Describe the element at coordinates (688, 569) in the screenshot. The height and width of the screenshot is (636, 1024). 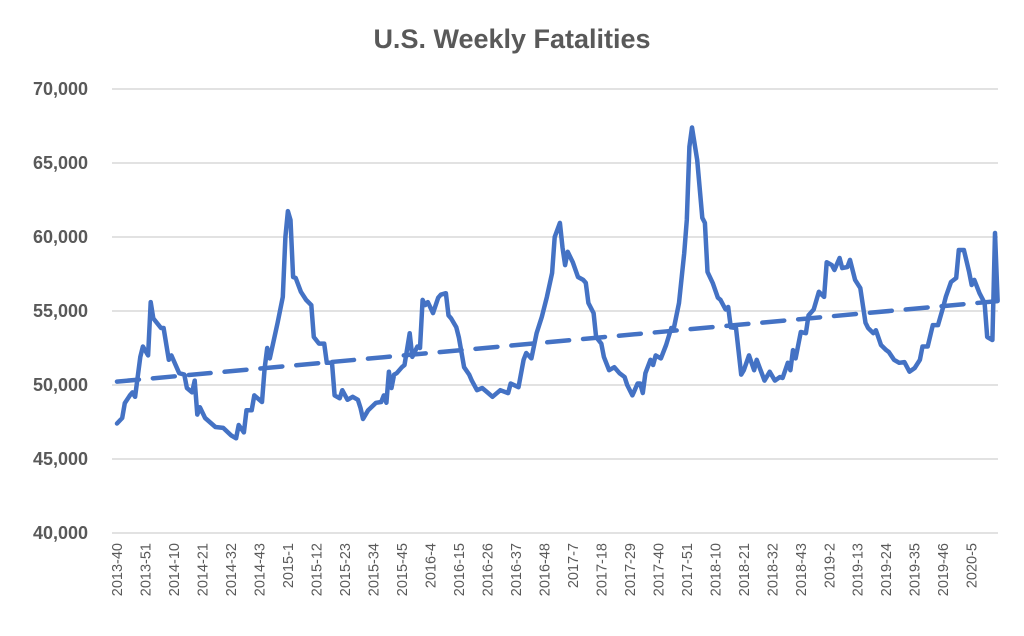
I see `x-tick-label: 2017-51` at that location.